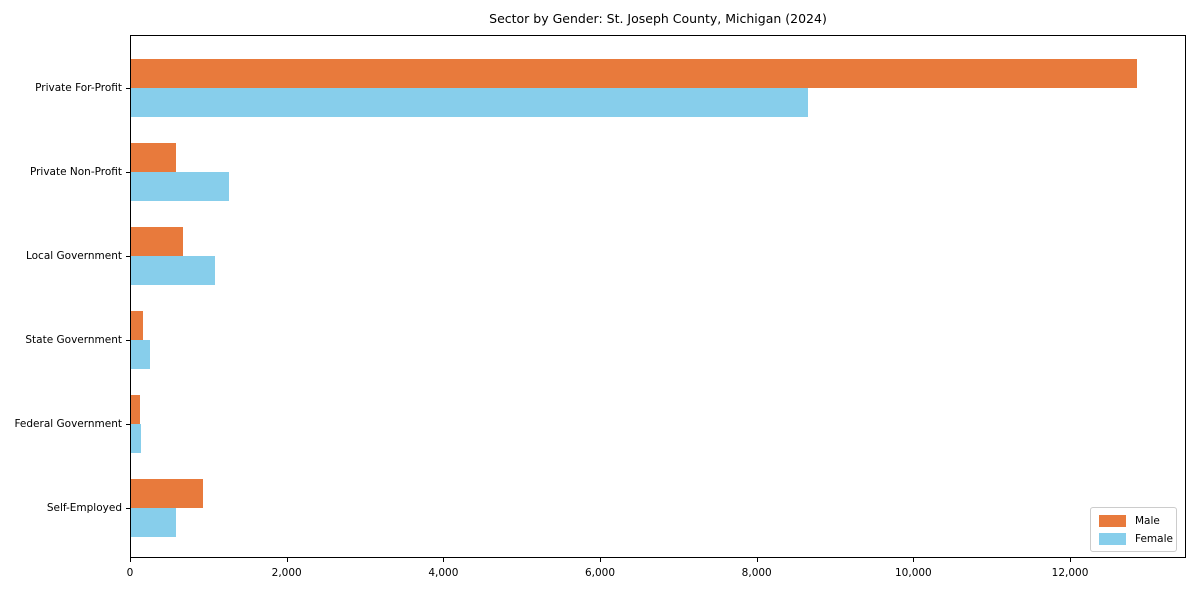 Image resolution: width=1200 pixels, height=600 pixels. What do you see at coordinates (1154, 538) in the screenshot?
I see `legend-label-female: Female` at bounding box center [1154, 538].